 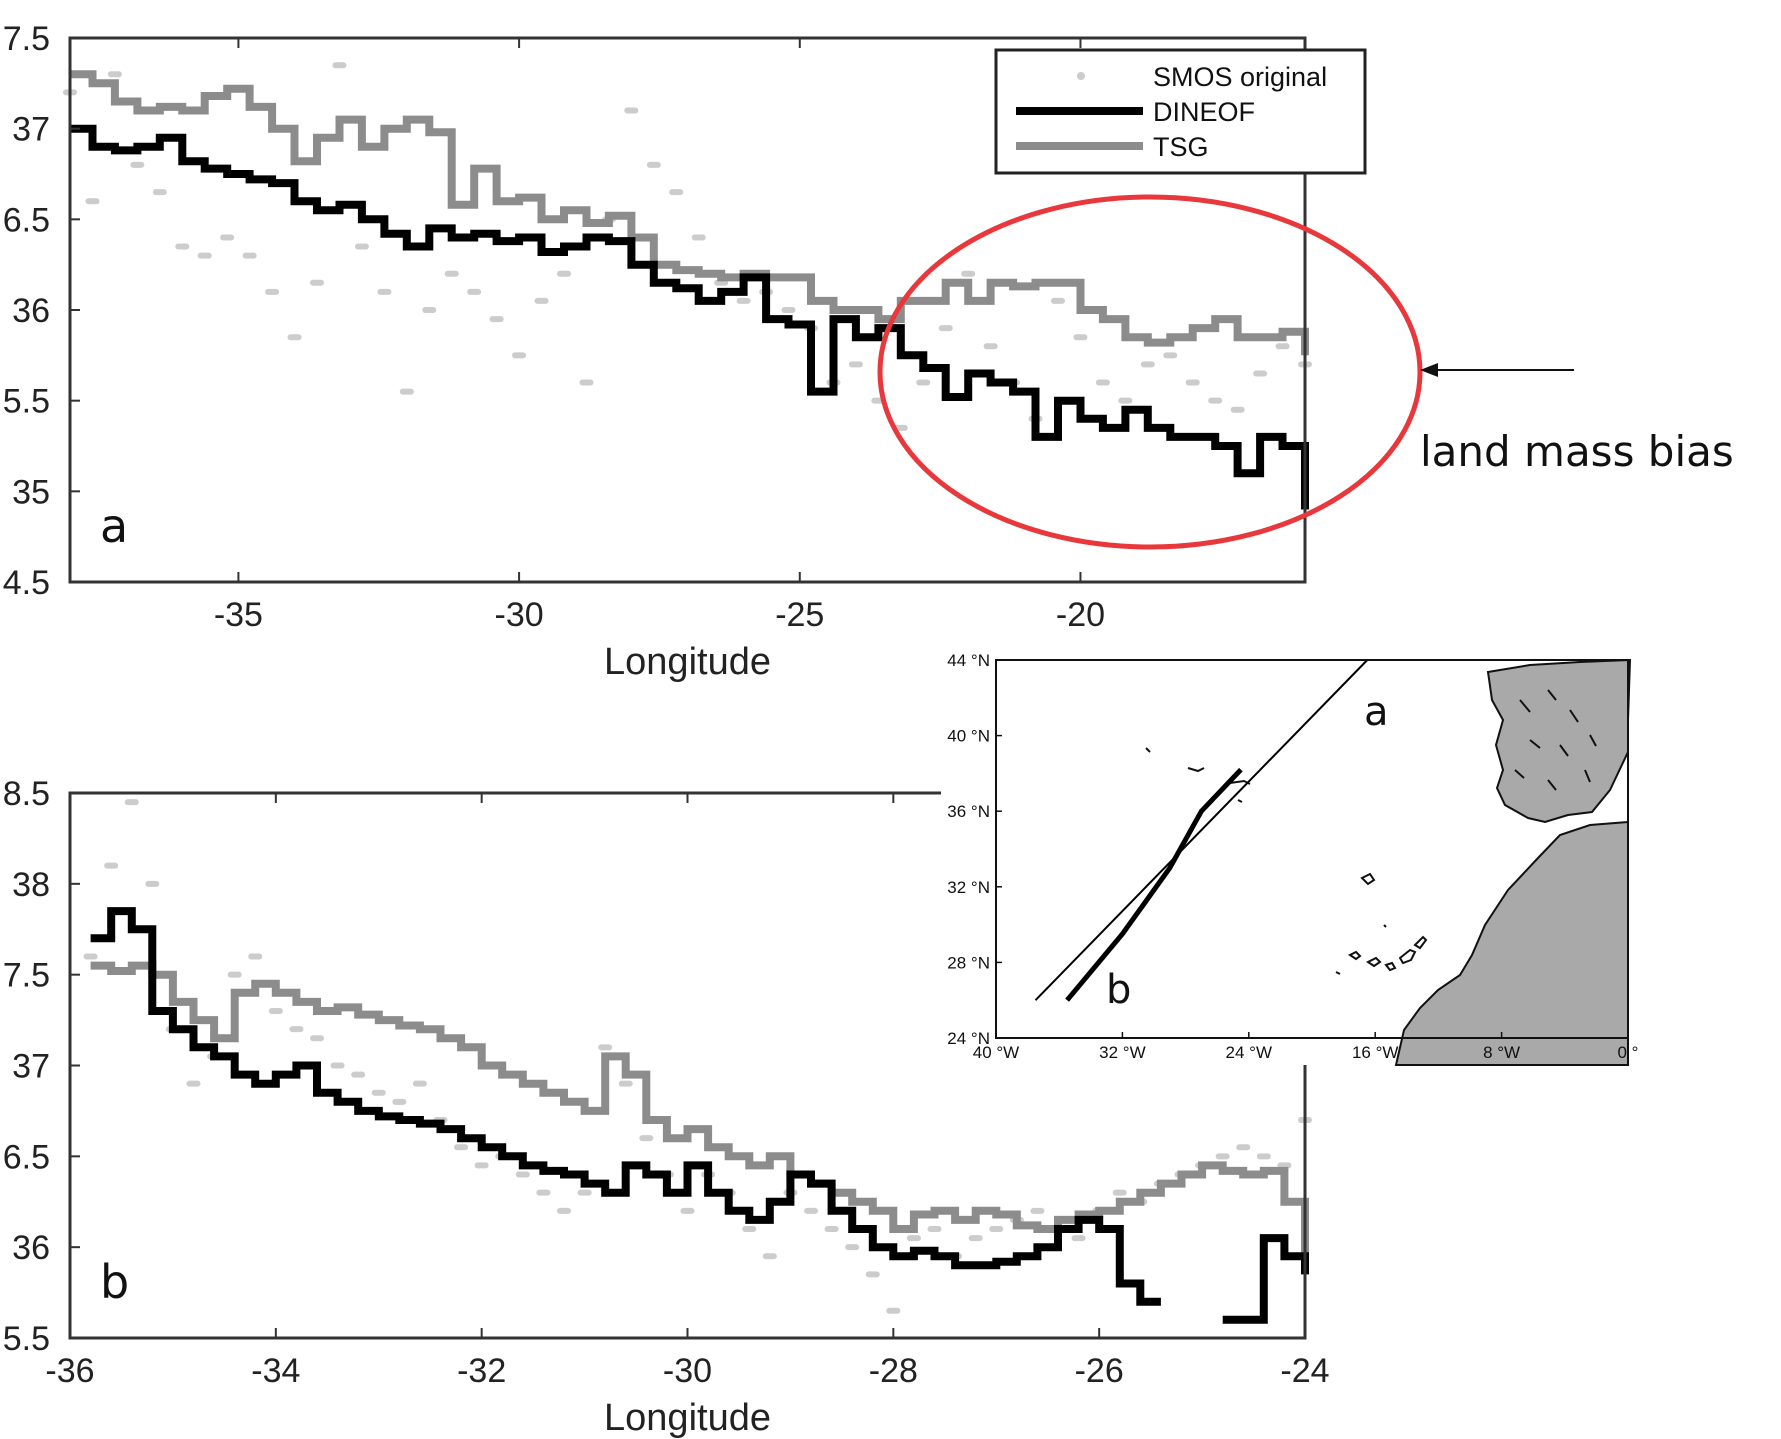 I want to click on map-track-b, so click(x=1154, y=884).